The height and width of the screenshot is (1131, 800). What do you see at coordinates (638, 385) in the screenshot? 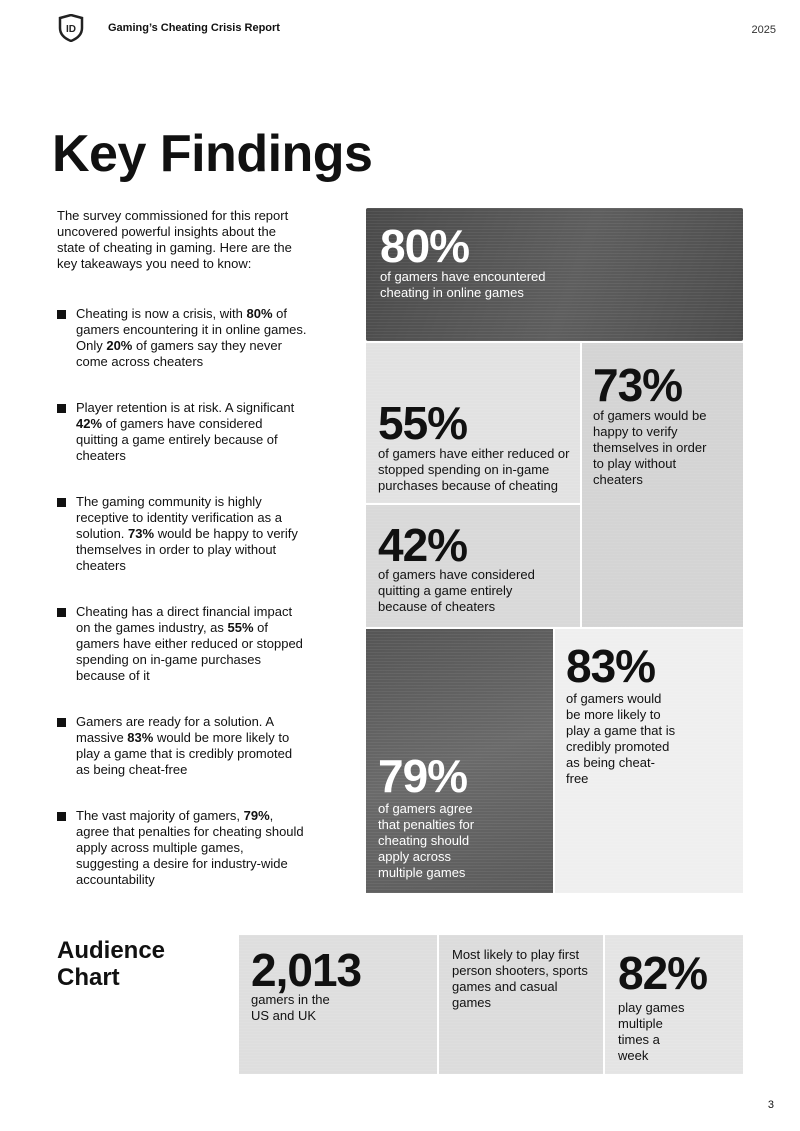
I see `stat-value: 73%` at bounding box center [638, 385].